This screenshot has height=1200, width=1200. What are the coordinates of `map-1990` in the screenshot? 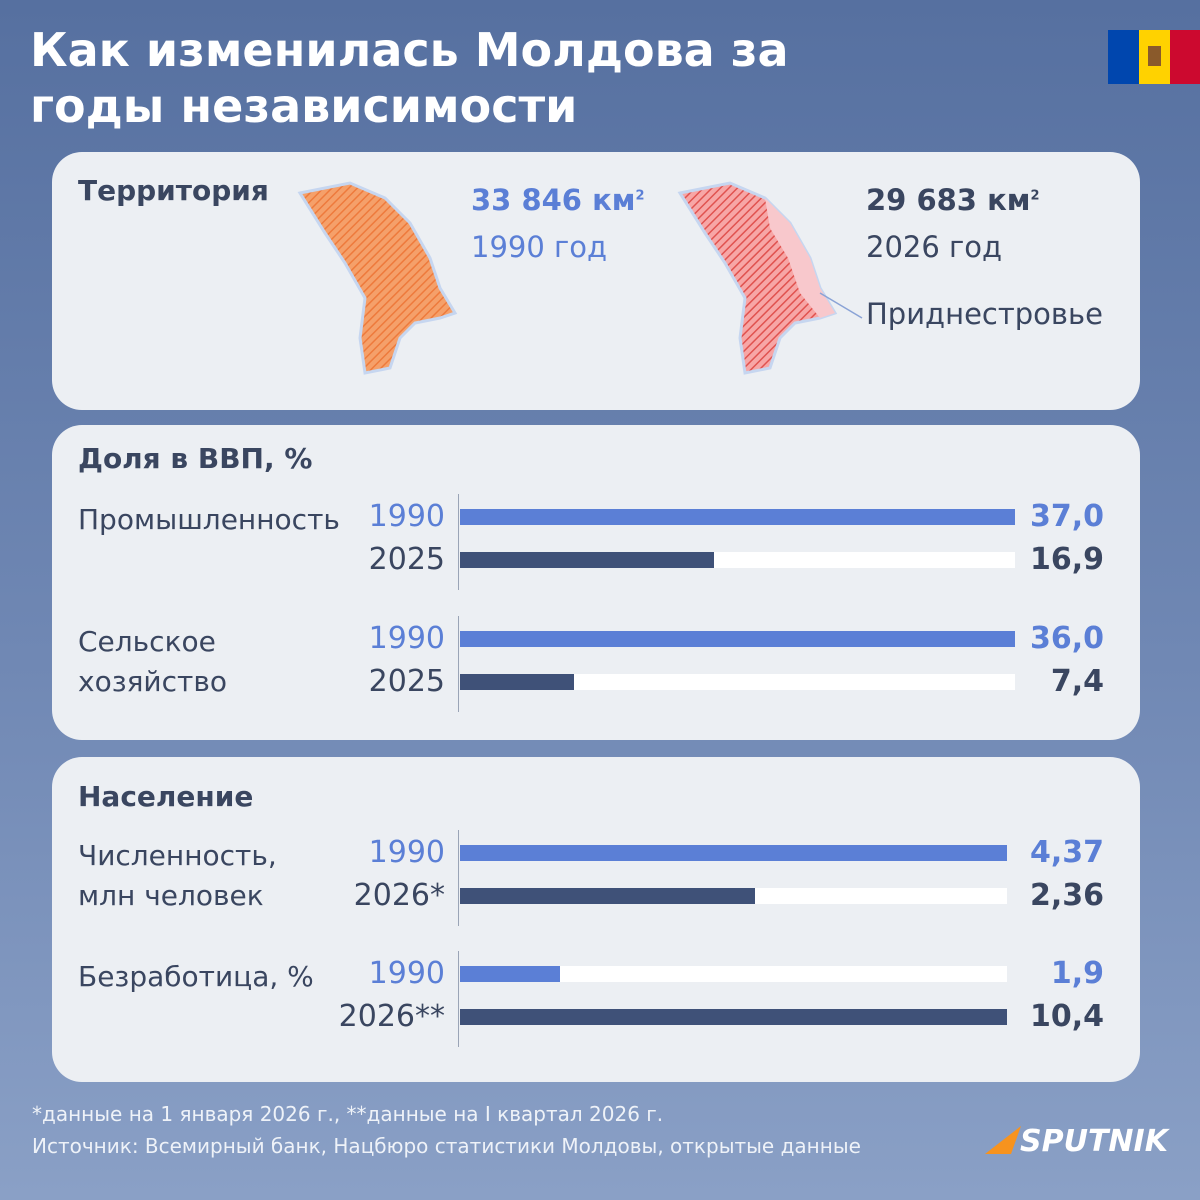 It's located at (377, 278).